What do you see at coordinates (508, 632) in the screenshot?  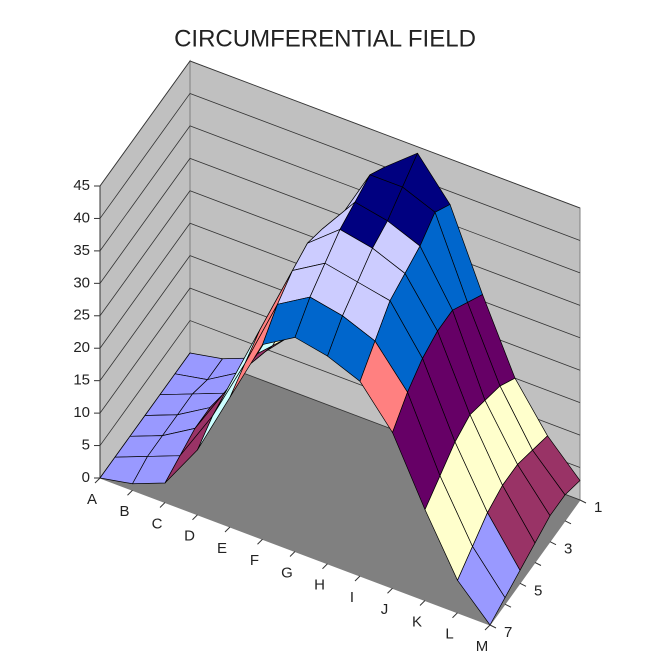 I see `depth-tick-label: 7` at bounding box center [508, 632].